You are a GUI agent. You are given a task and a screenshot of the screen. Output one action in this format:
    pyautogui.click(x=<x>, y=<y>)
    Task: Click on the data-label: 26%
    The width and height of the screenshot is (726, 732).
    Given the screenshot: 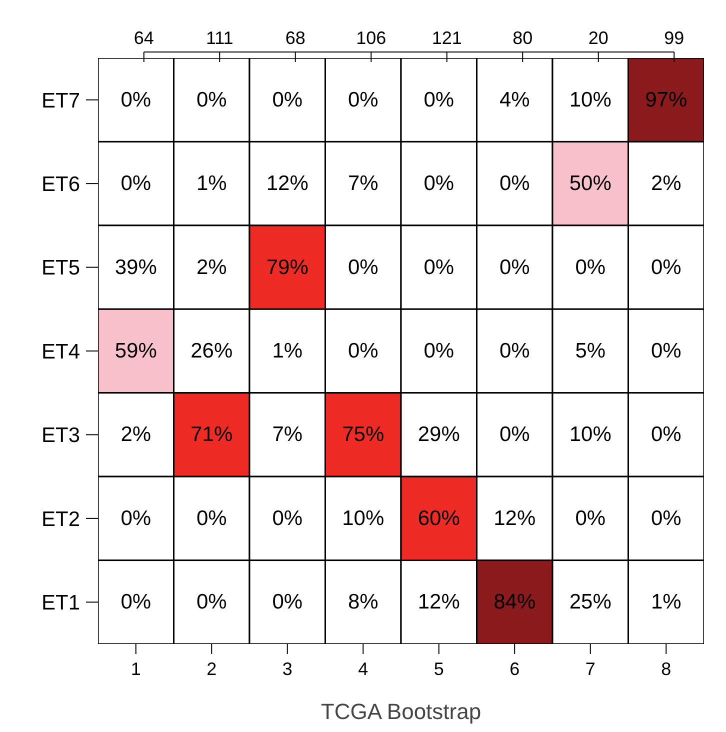 What is the action you would take?
    pyautogui.click(x=211, y=351)
    